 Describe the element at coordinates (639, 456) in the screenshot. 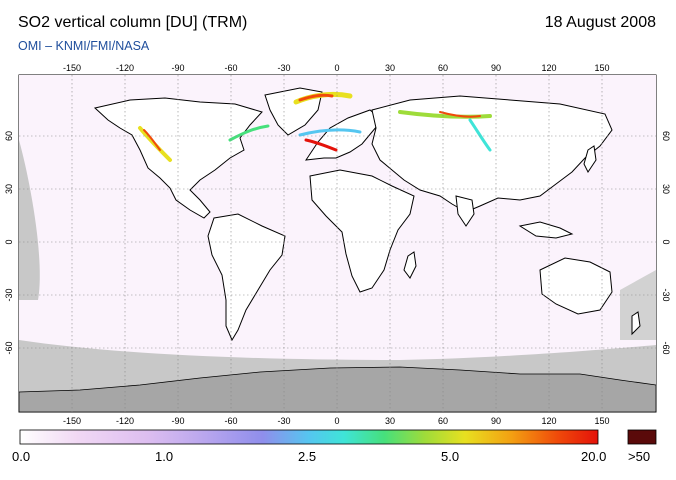

I see `colorbar-max-label: >50` at that location.